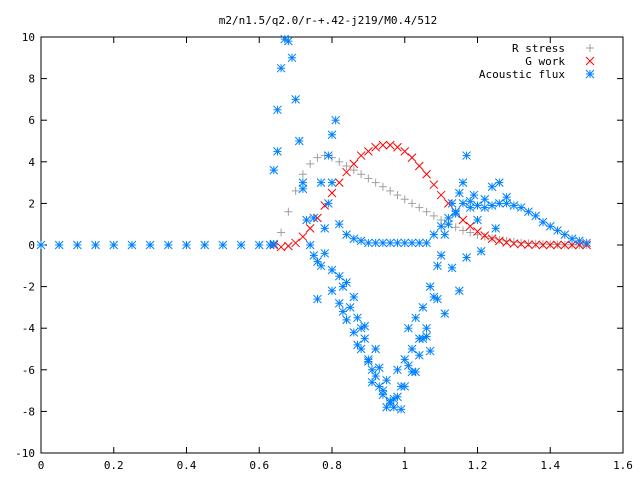 The image size is (640, 480). What do you see at coordinates (590, 48) in the screenshot?
I see `legend-marker` at bounding box center [590, 48].